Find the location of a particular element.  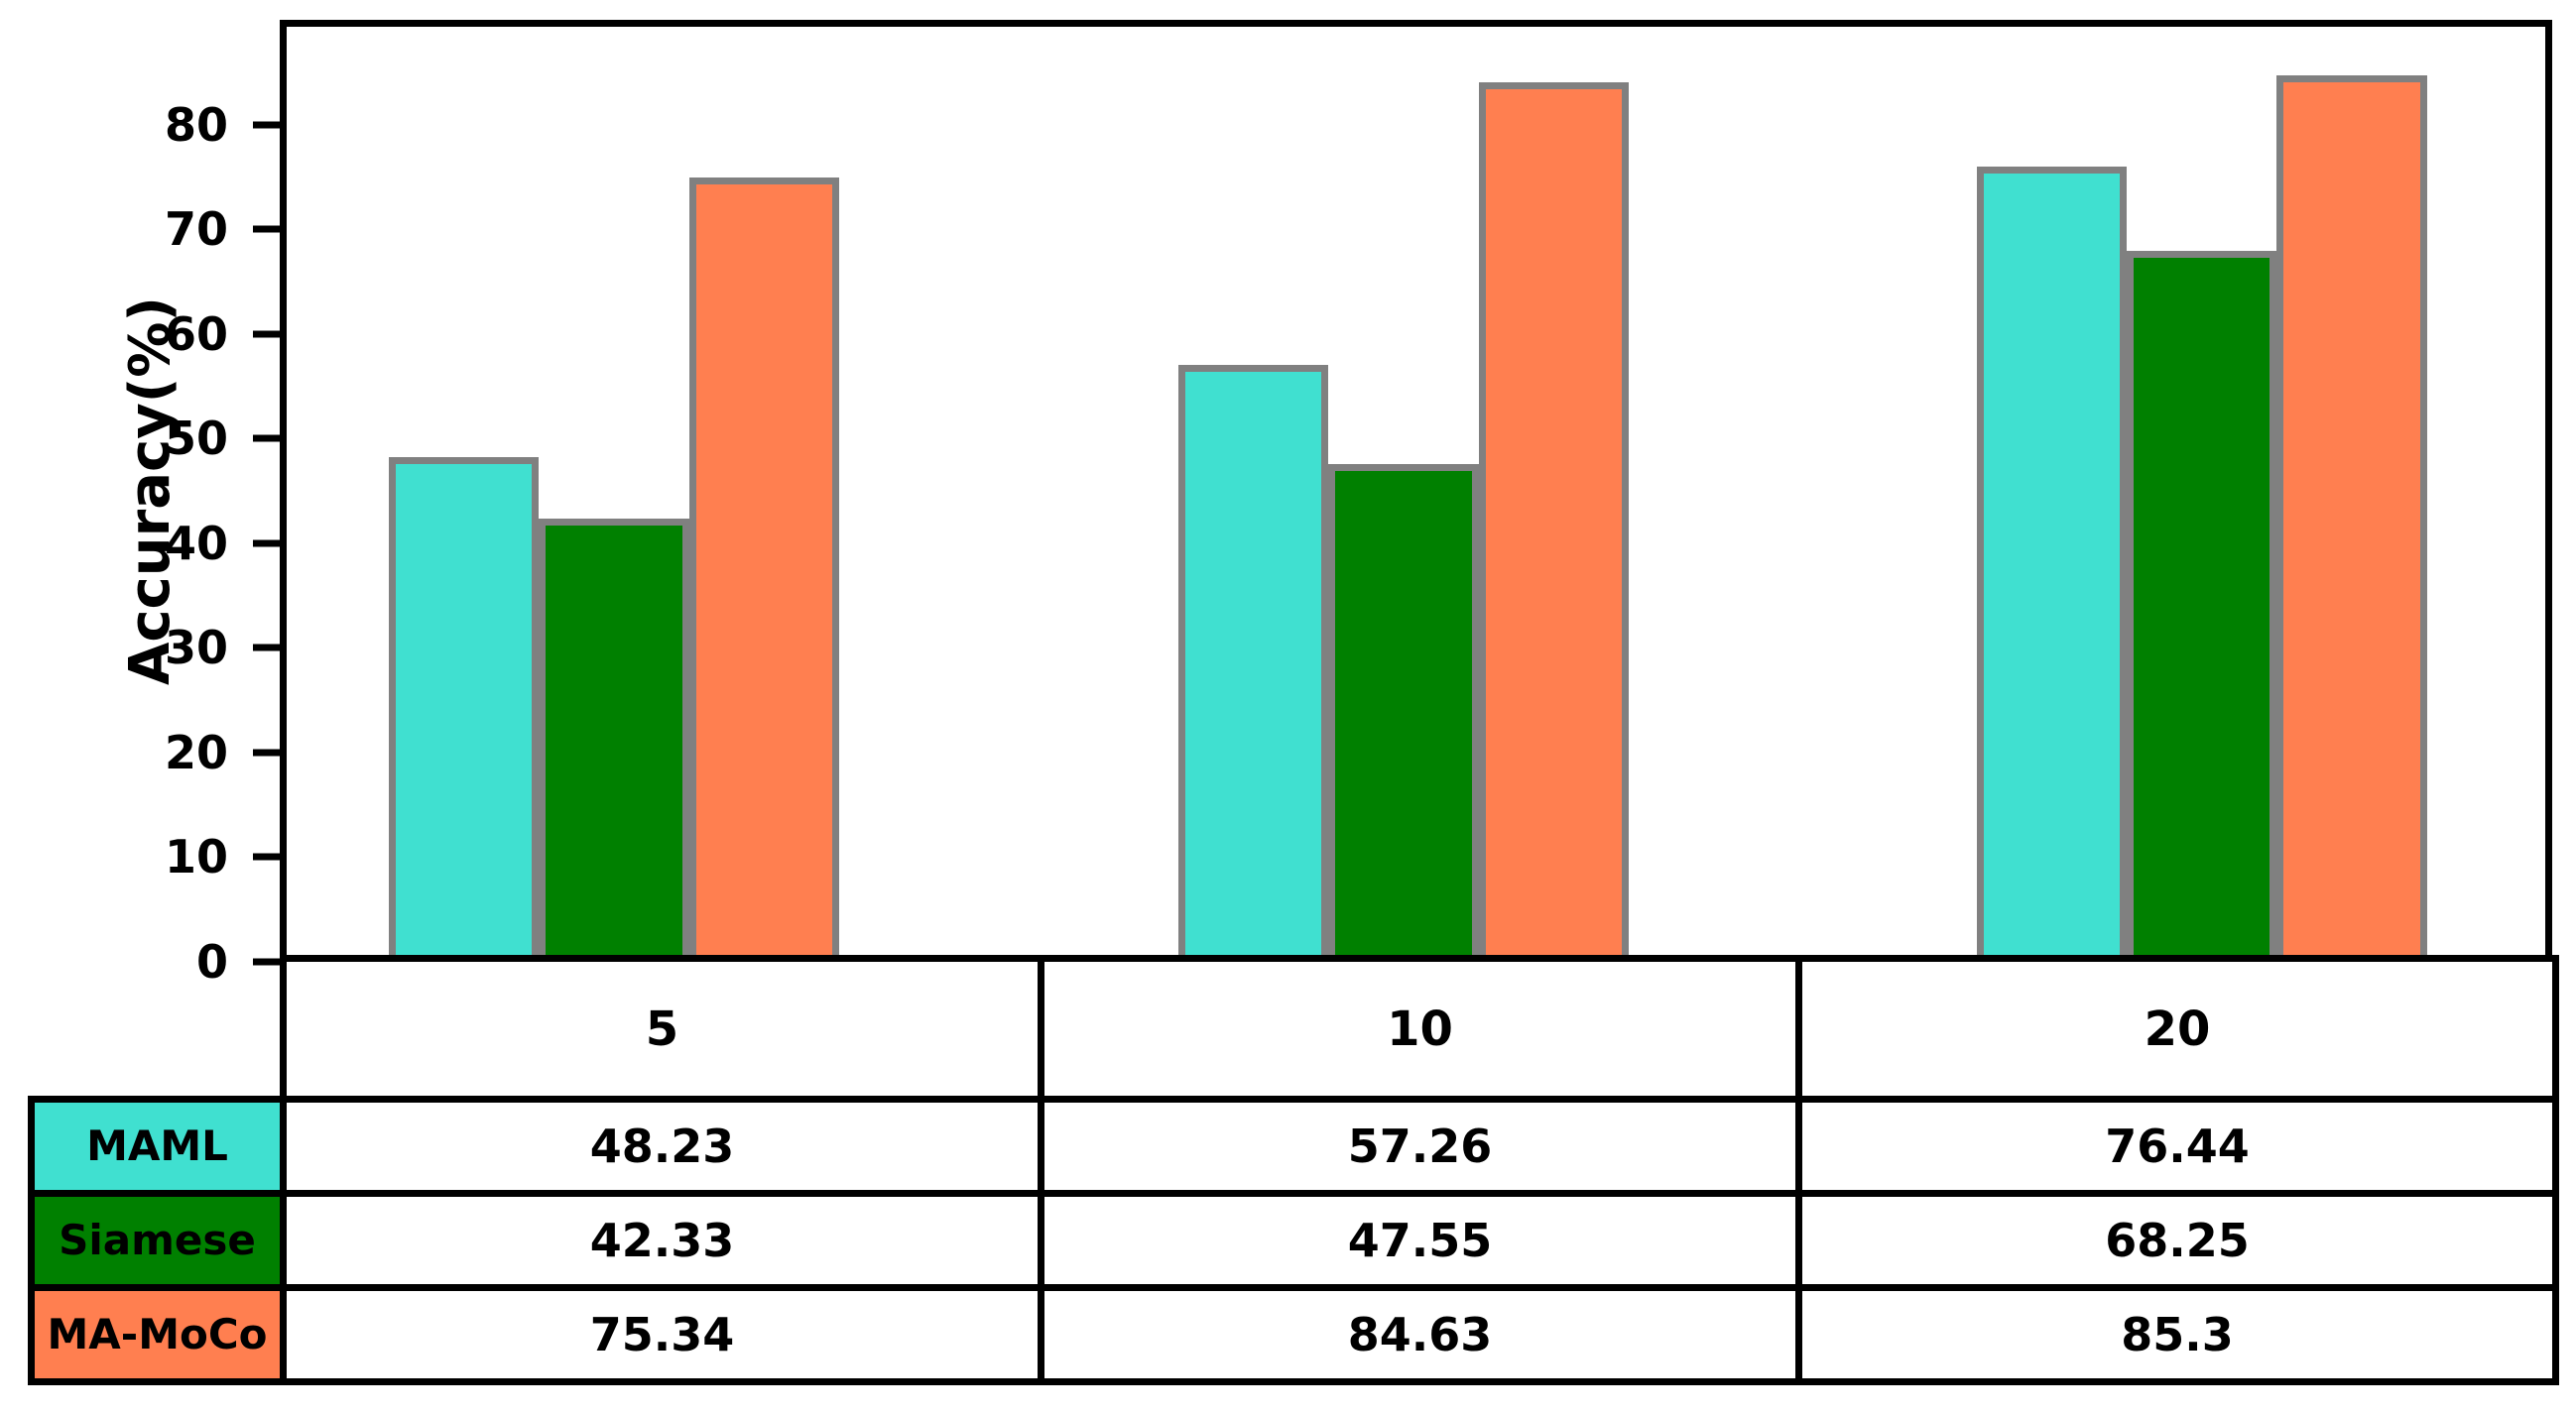

y-tick-label: 10 is located at coordinates (196, 857).